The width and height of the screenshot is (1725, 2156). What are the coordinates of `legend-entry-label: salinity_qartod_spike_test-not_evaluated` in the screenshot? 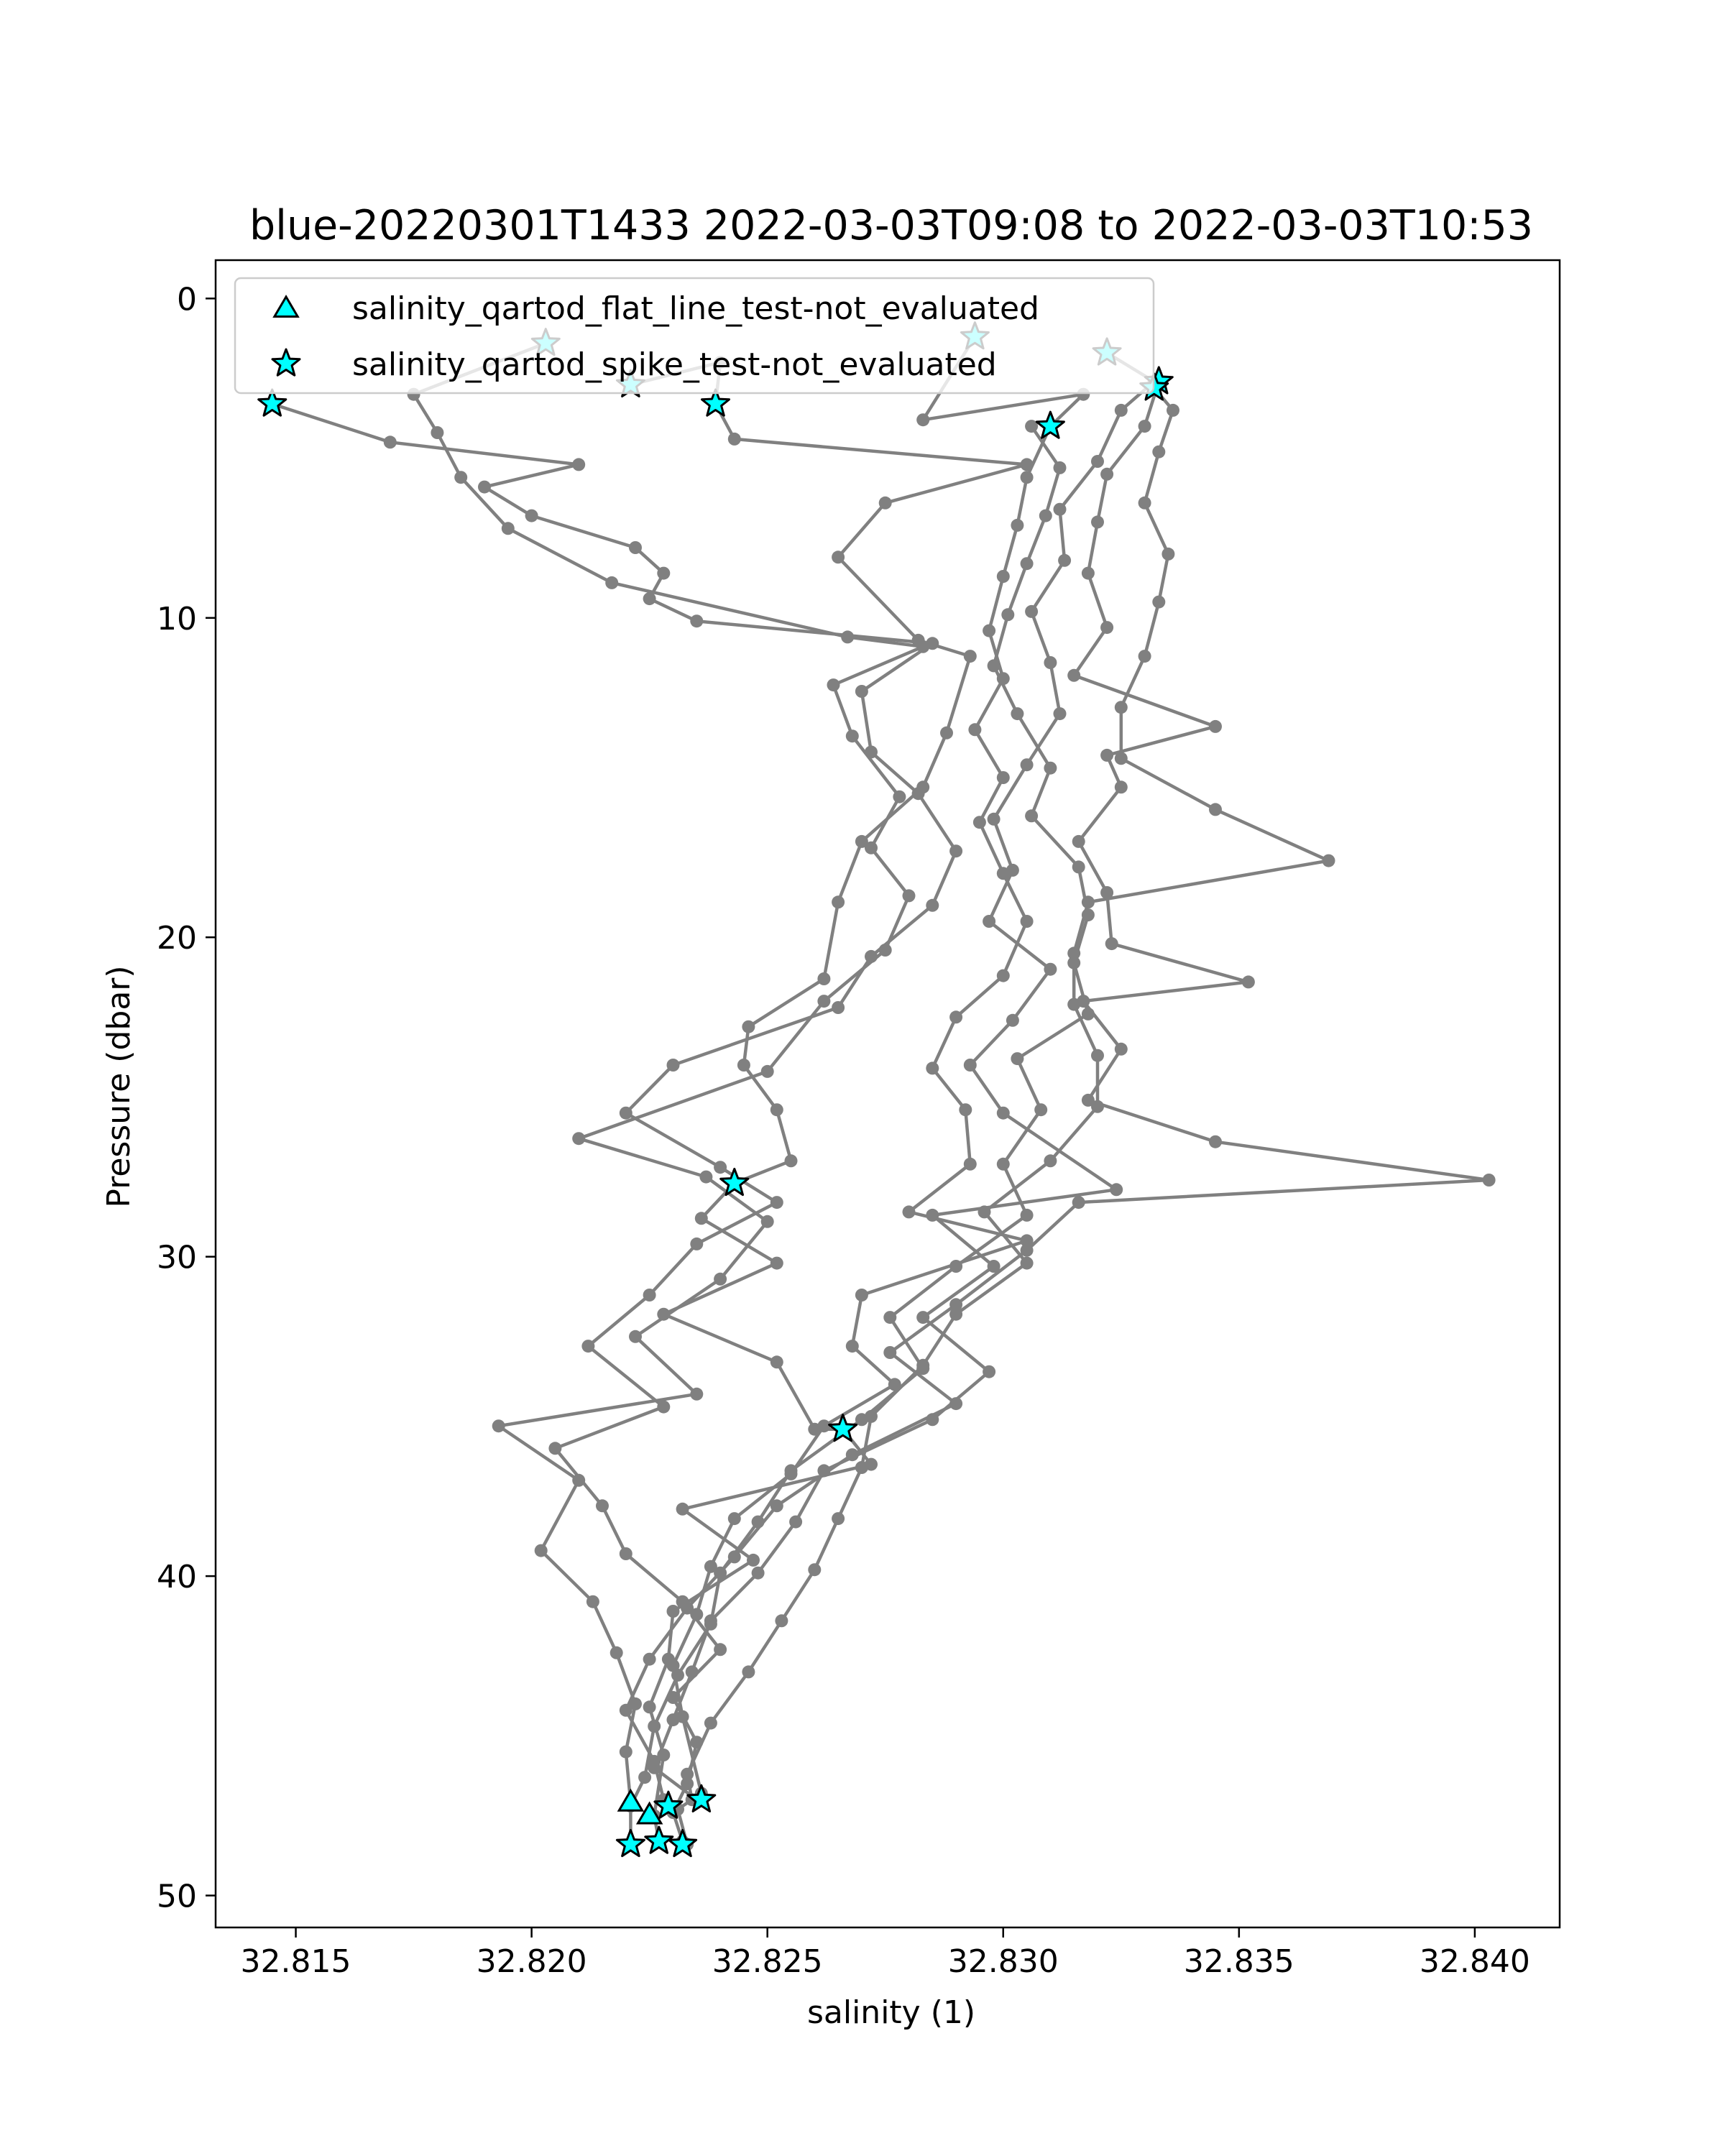 It's located at (674, 365).